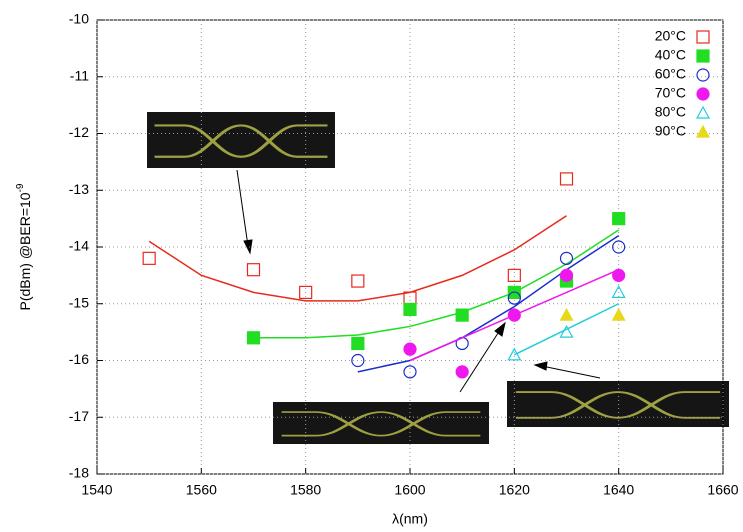 This screenshot has height=532, width=743. I want to click on legend-label: 80°C, so click(670, 112).